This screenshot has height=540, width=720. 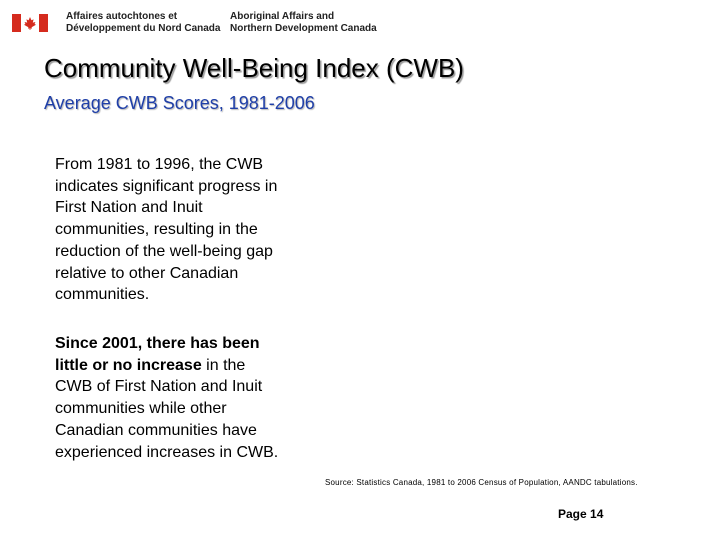 I want to click on dept-en-line2: Northern Development Canada, so click(x=303, y=28).